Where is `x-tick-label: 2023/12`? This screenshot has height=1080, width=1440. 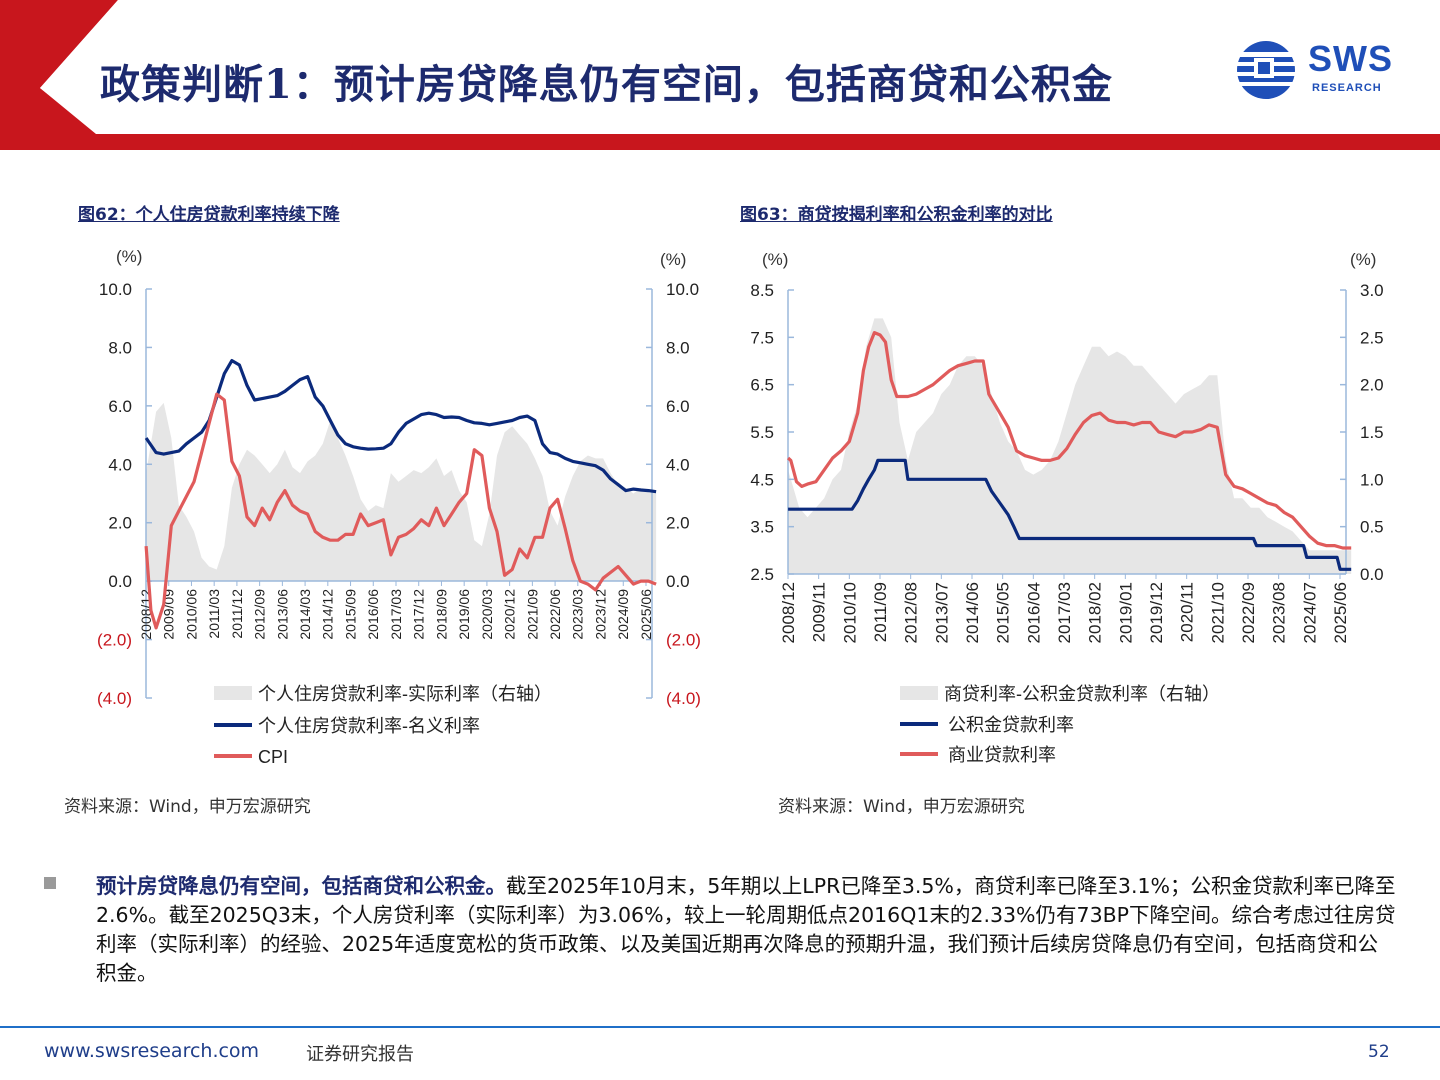
x-tick-label: 2023/12 is located at coordinates (600, 614).